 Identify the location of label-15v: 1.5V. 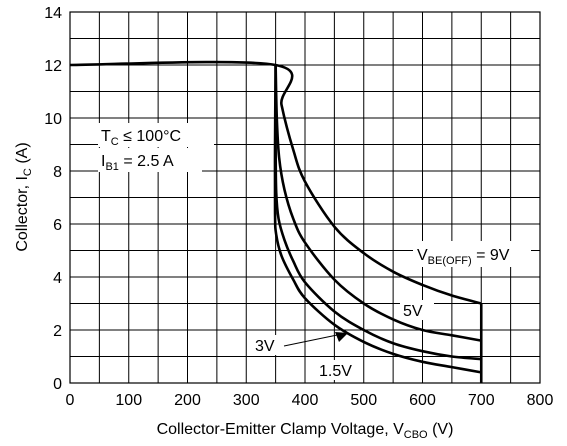
(335, 371).